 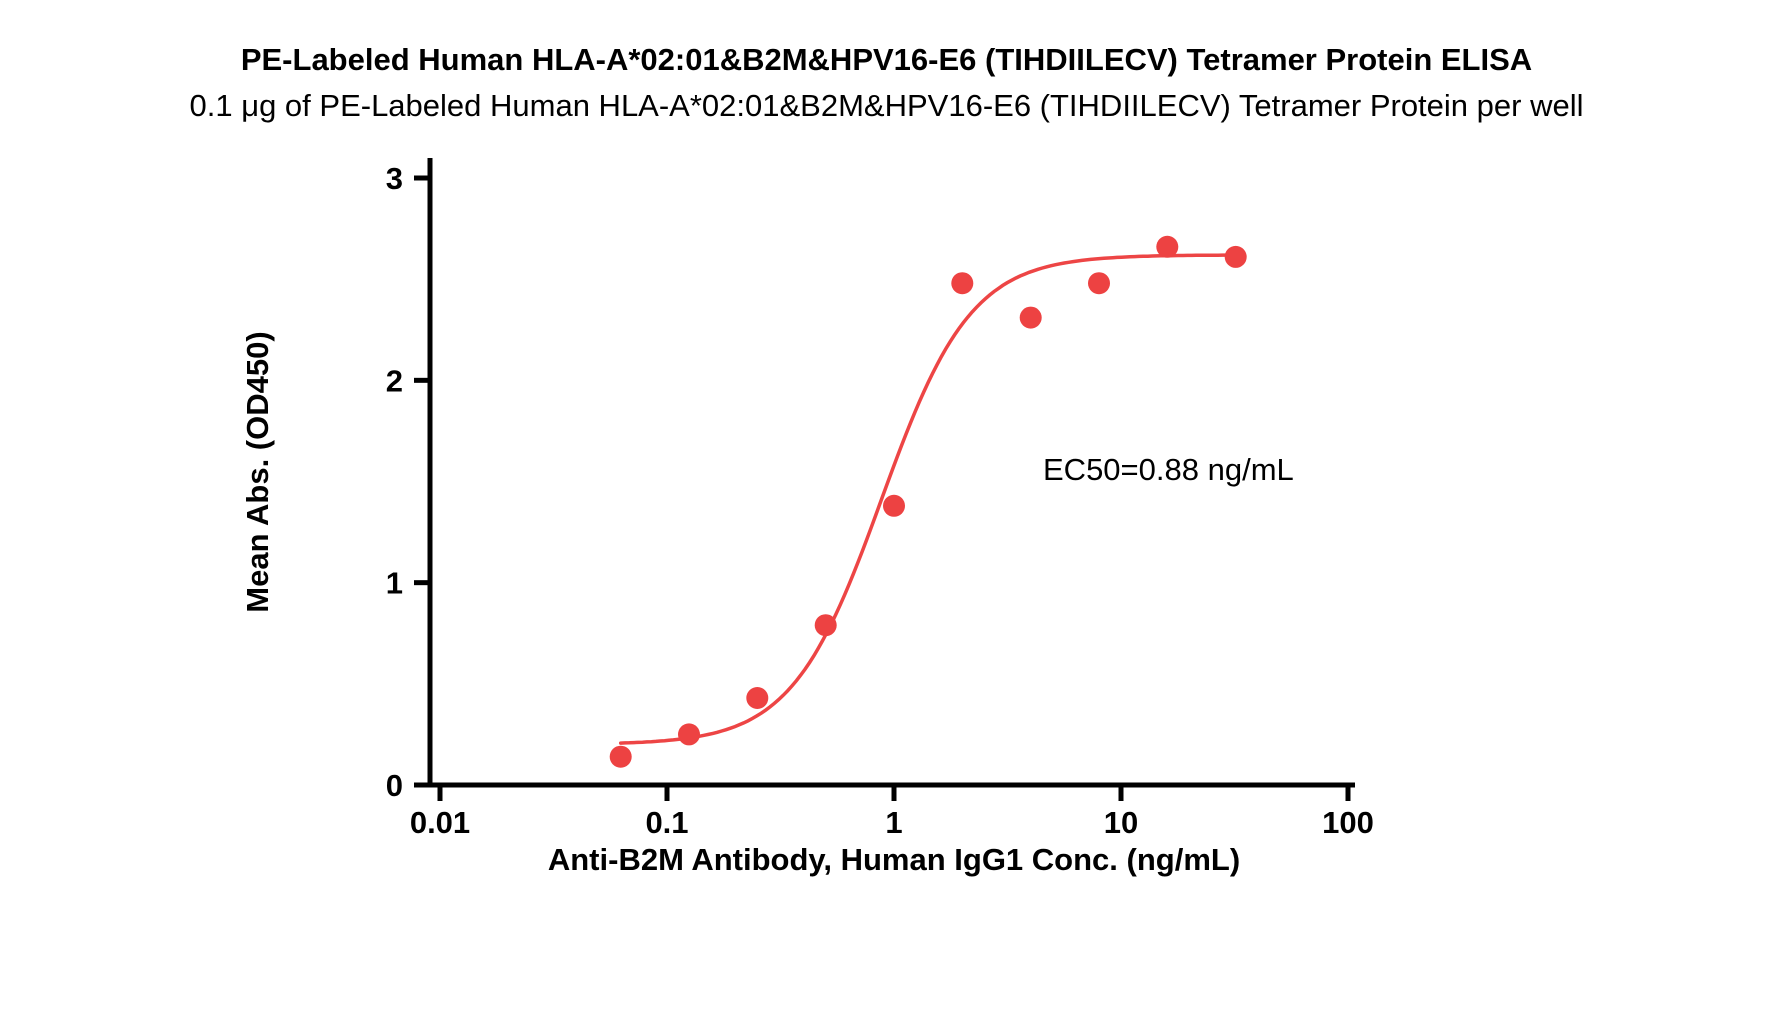 I want to click on y-tick-label: 1, so click(x=394, y=583).